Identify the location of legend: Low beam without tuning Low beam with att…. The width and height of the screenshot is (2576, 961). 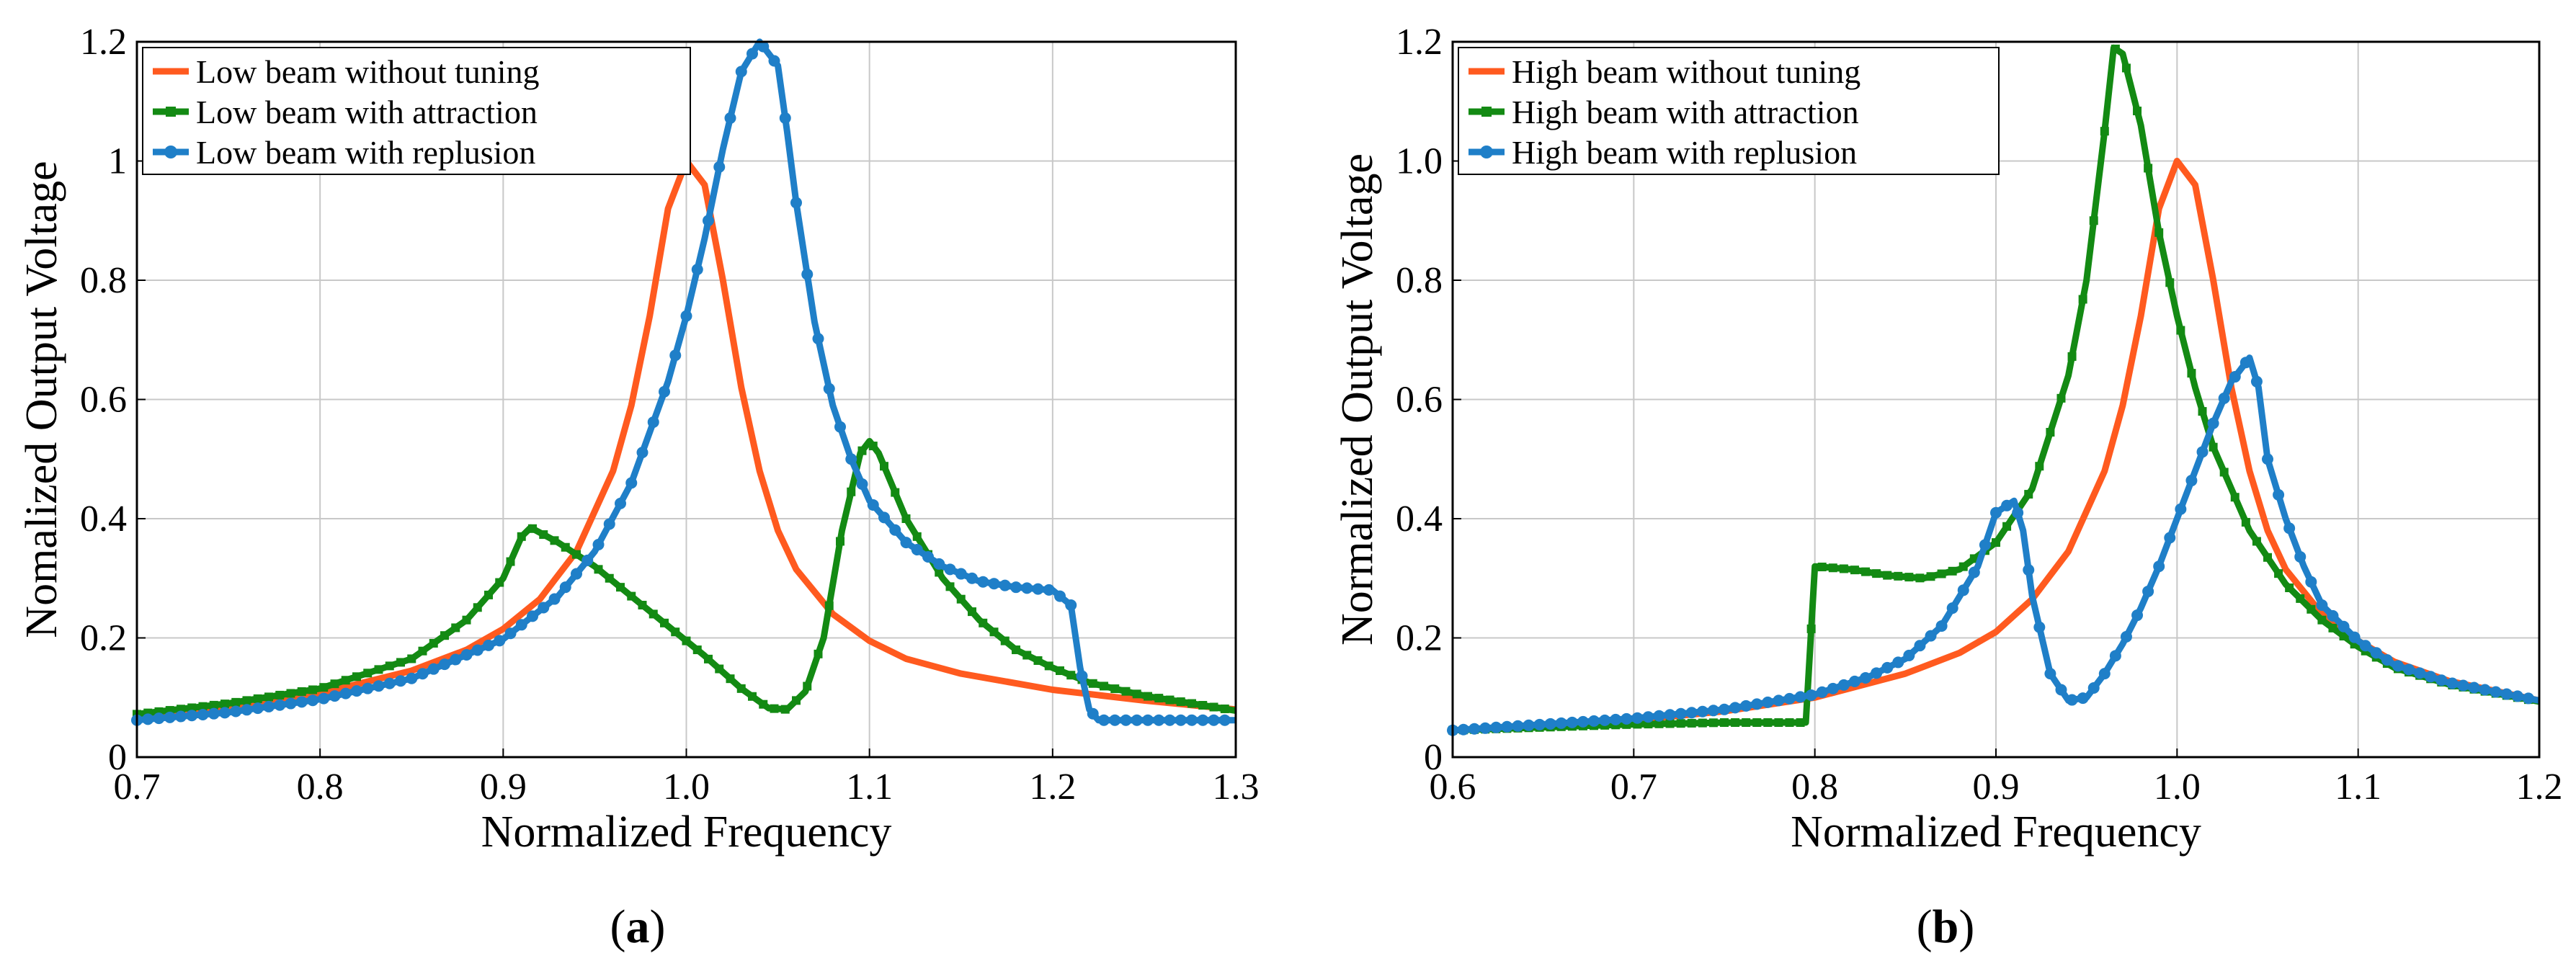
(416, 111).